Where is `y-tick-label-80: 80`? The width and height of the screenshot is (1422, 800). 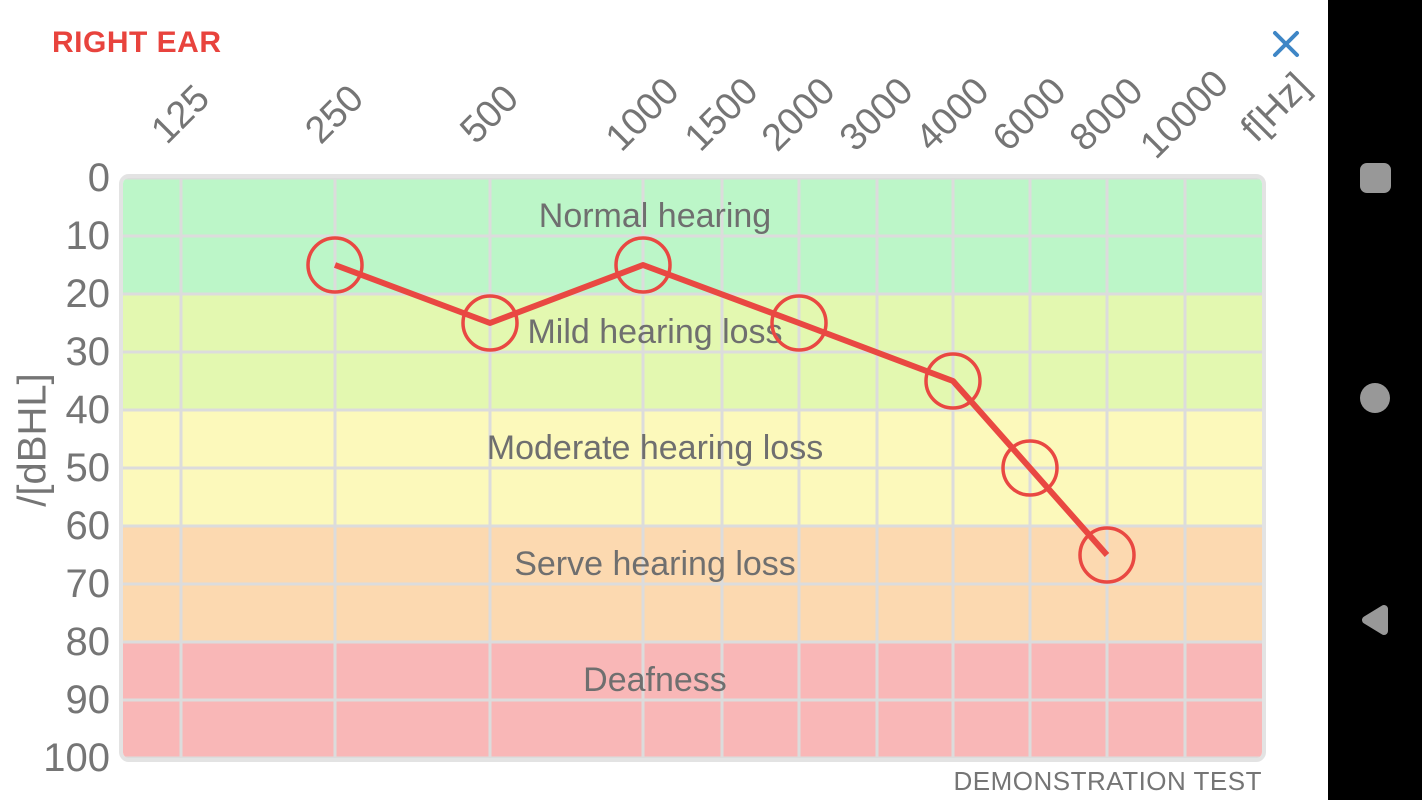 y-tick-label-80: 80 is located at coordinates (88, 642).